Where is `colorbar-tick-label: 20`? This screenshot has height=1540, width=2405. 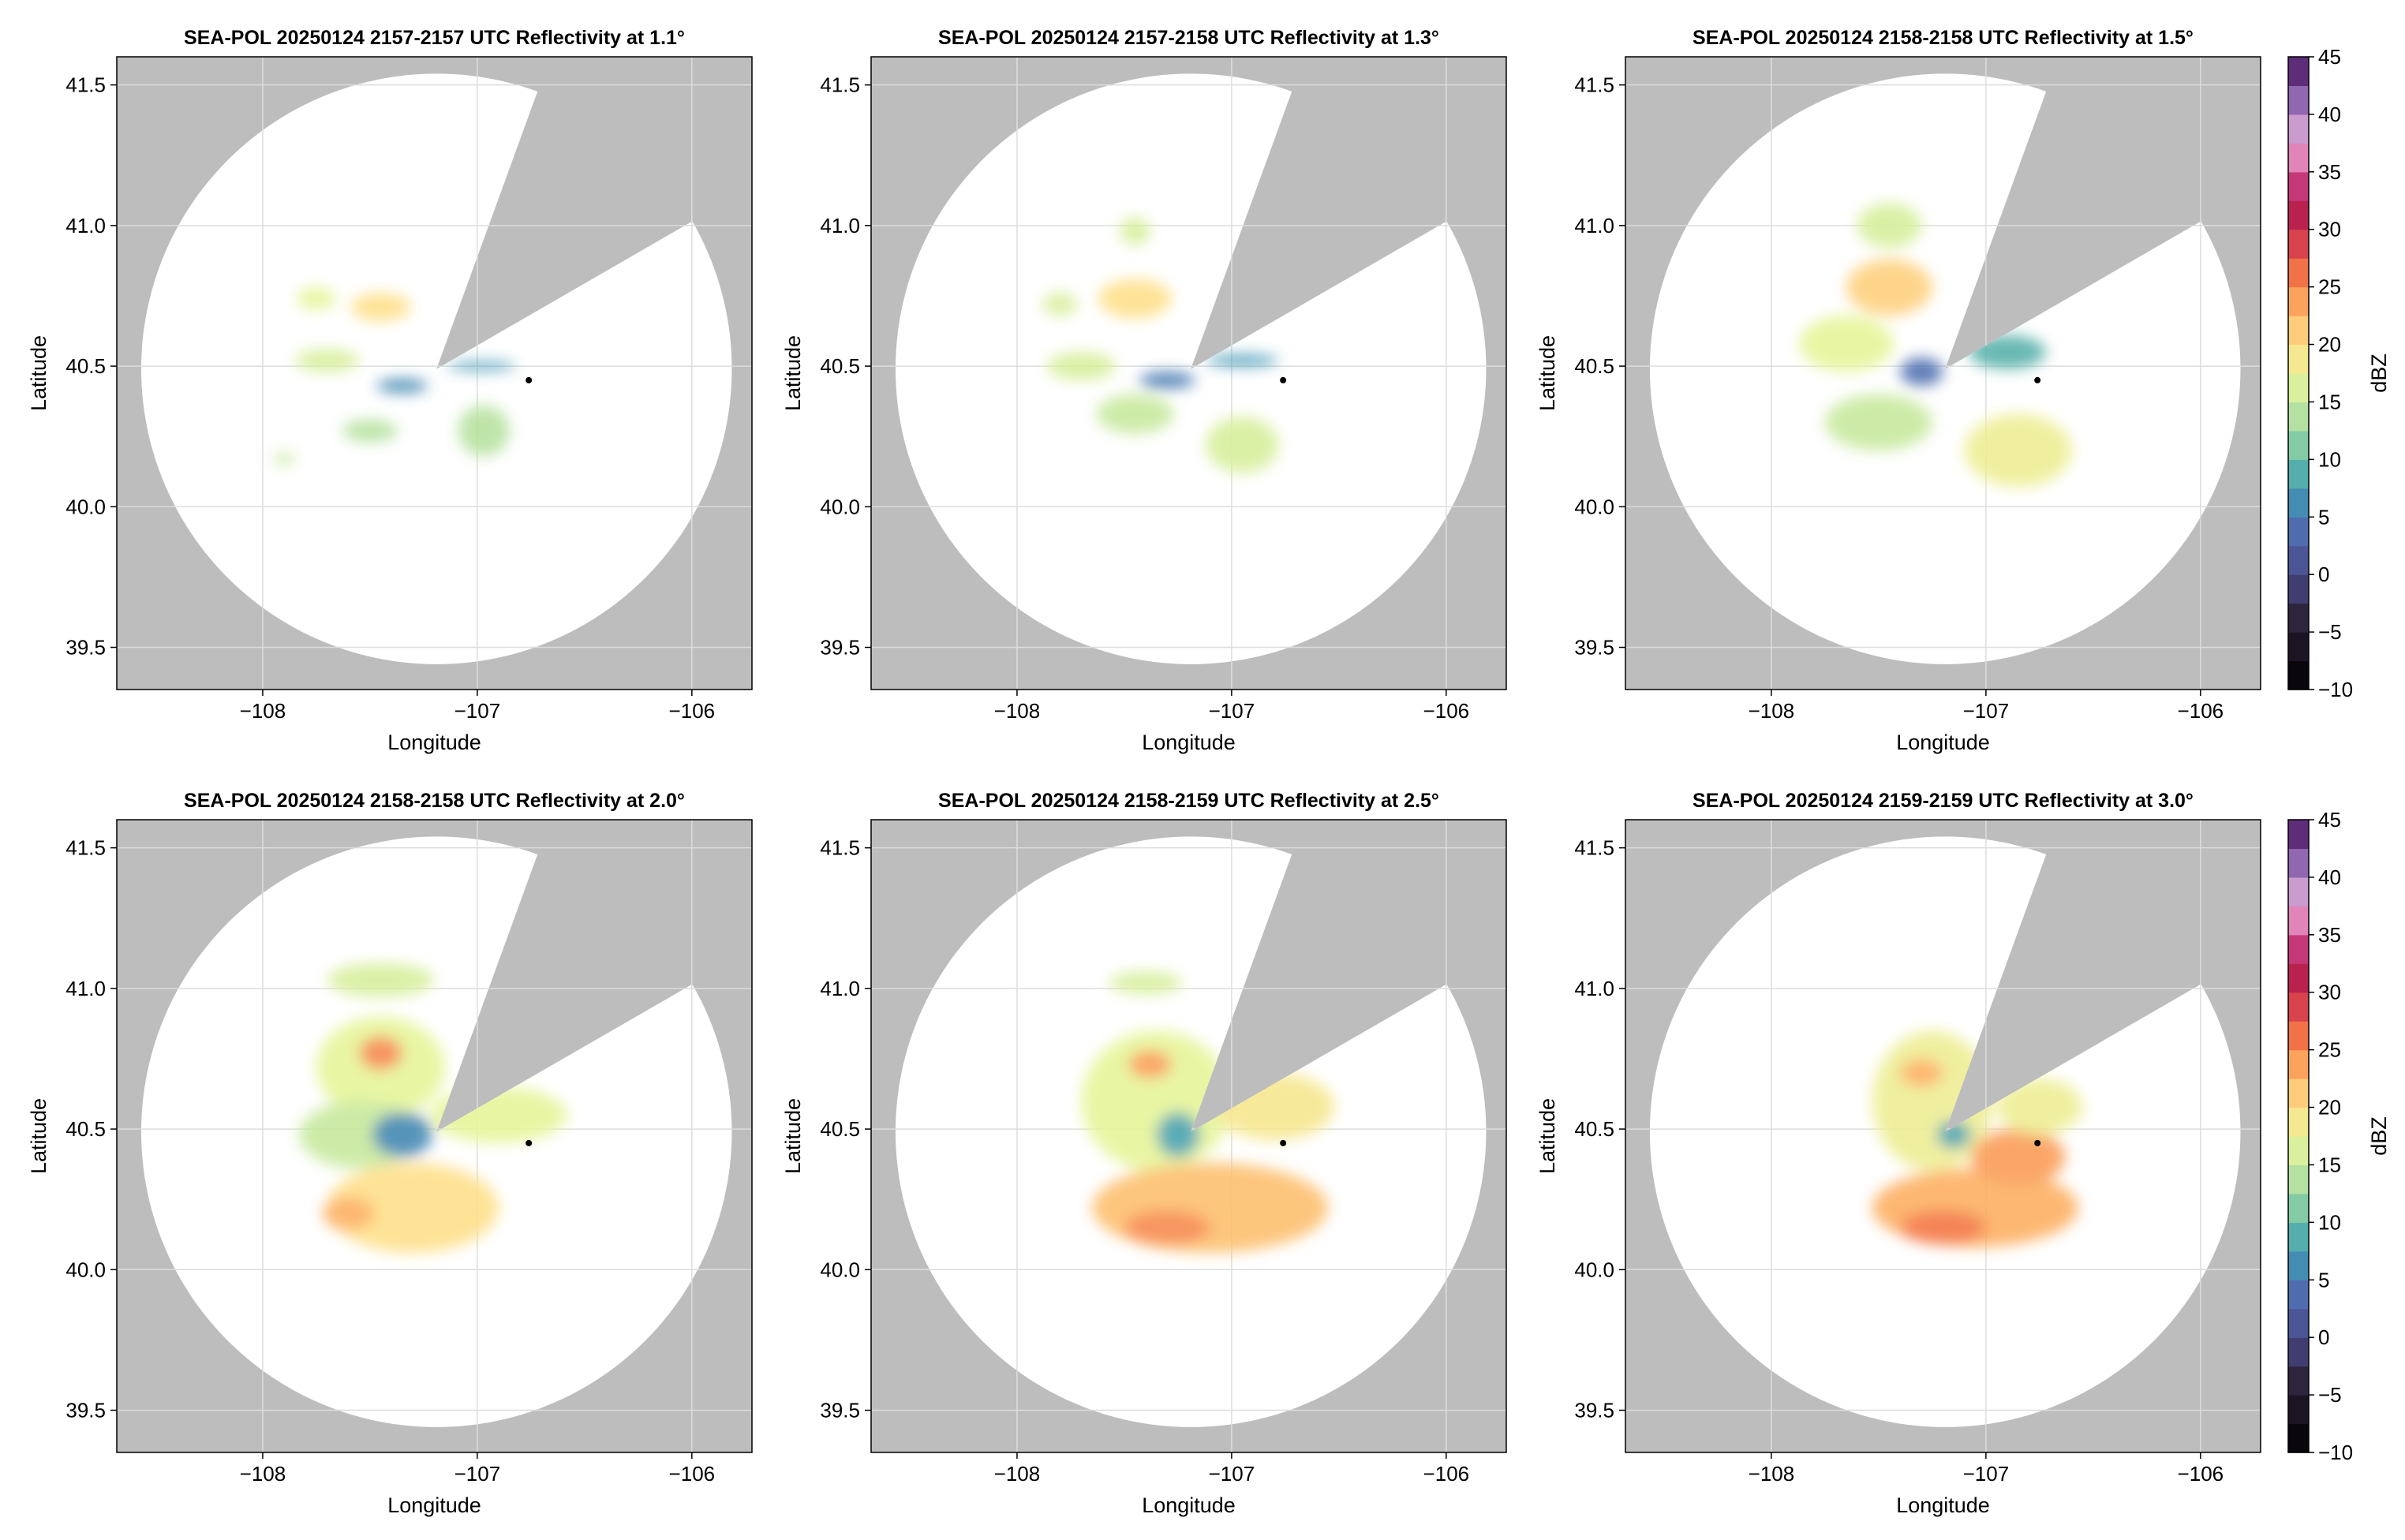 colorbar-tick-label: 20 is located at coordinates (2329, 345).